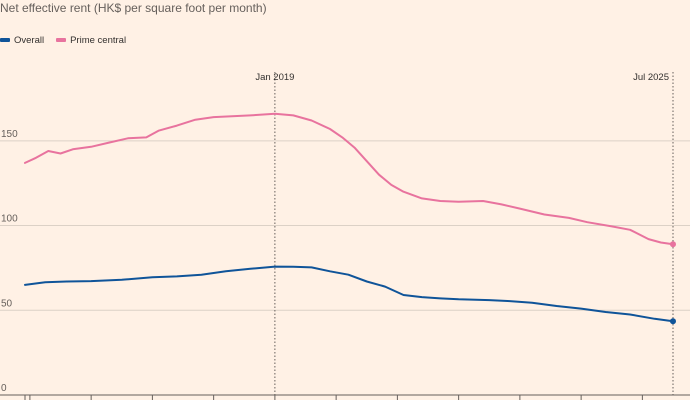  What do you see at coordinates (4, 388) in the screenshot?
I see `y-tick-label: 0` at bounding box center [4, 388].